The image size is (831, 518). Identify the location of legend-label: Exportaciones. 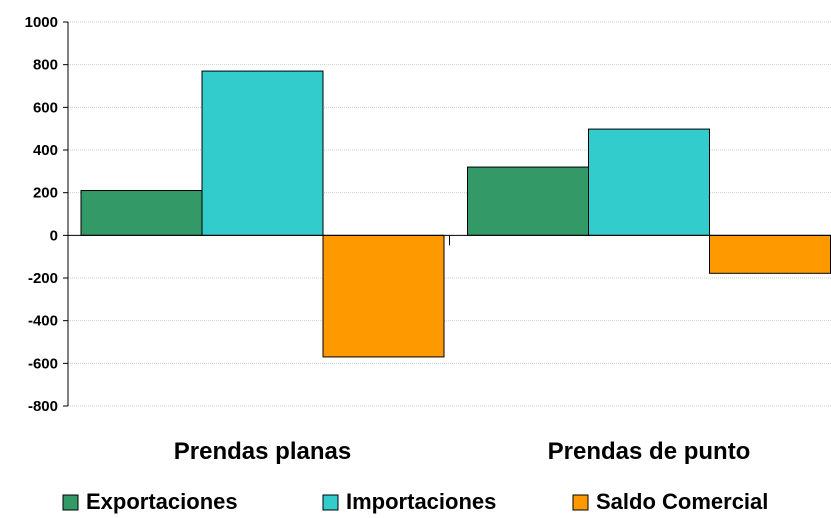
(162, 501).